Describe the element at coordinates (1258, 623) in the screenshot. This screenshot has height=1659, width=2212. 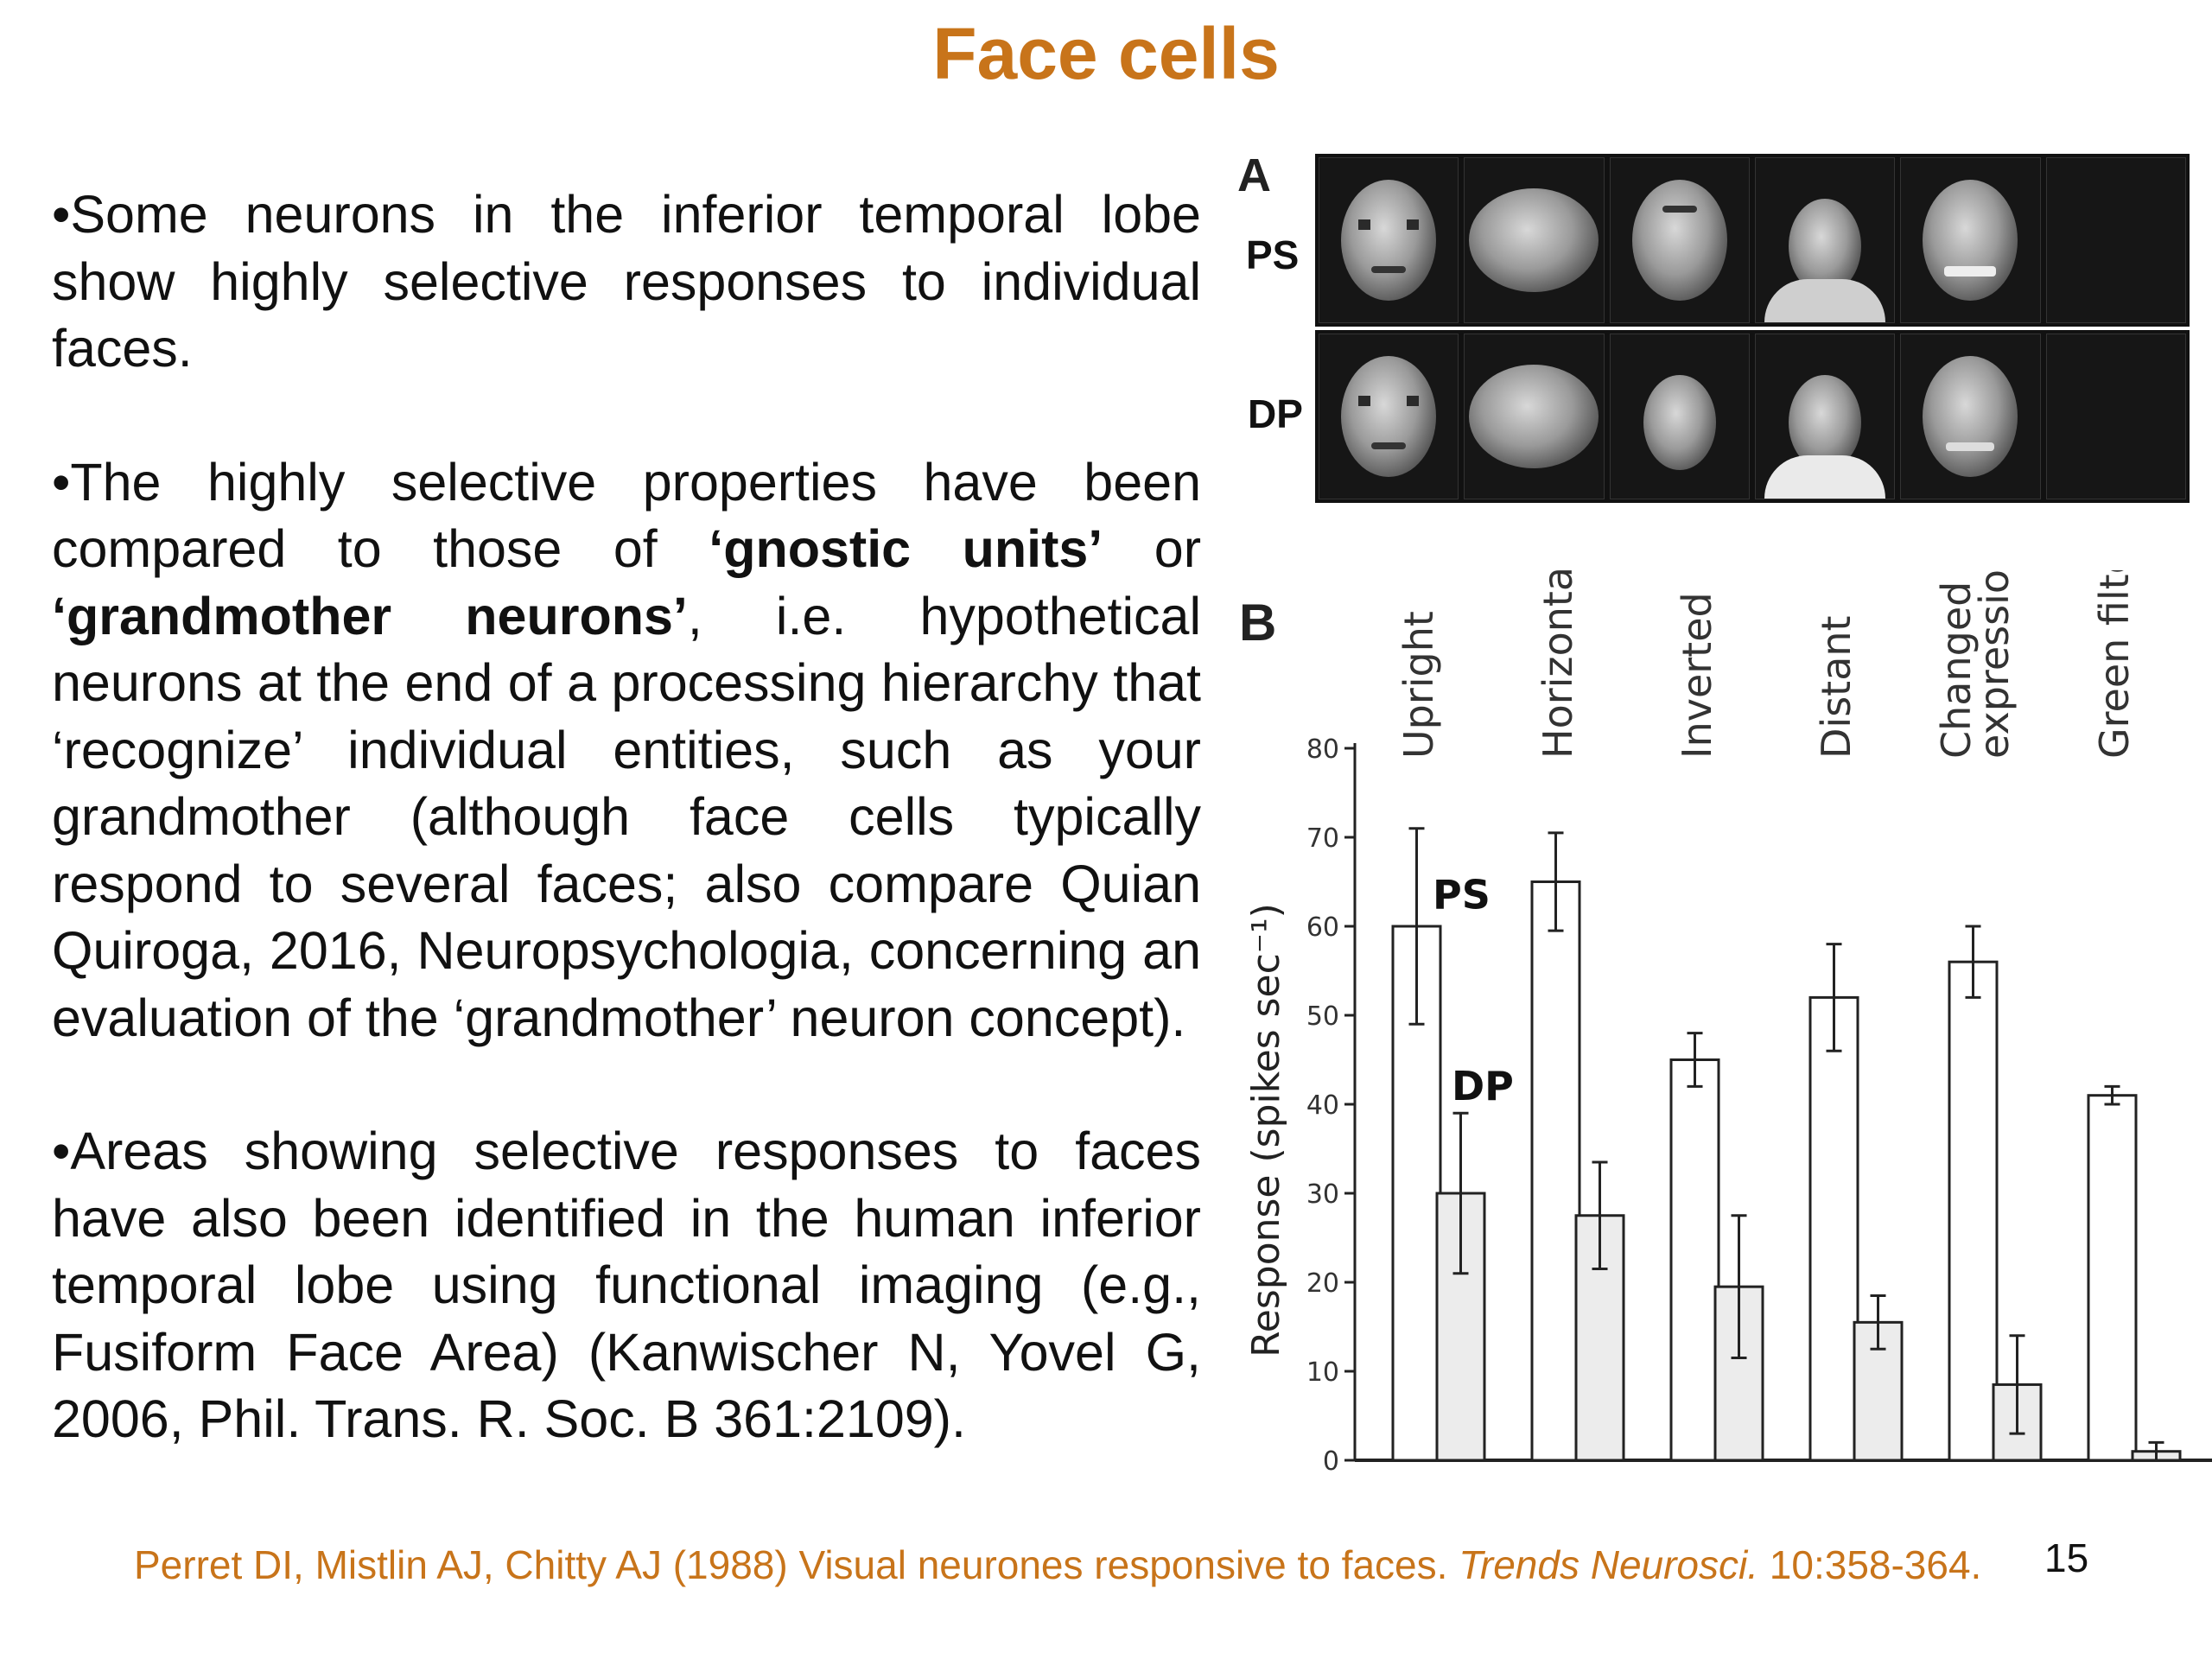
I see `panel-b-letter: B` at that location.